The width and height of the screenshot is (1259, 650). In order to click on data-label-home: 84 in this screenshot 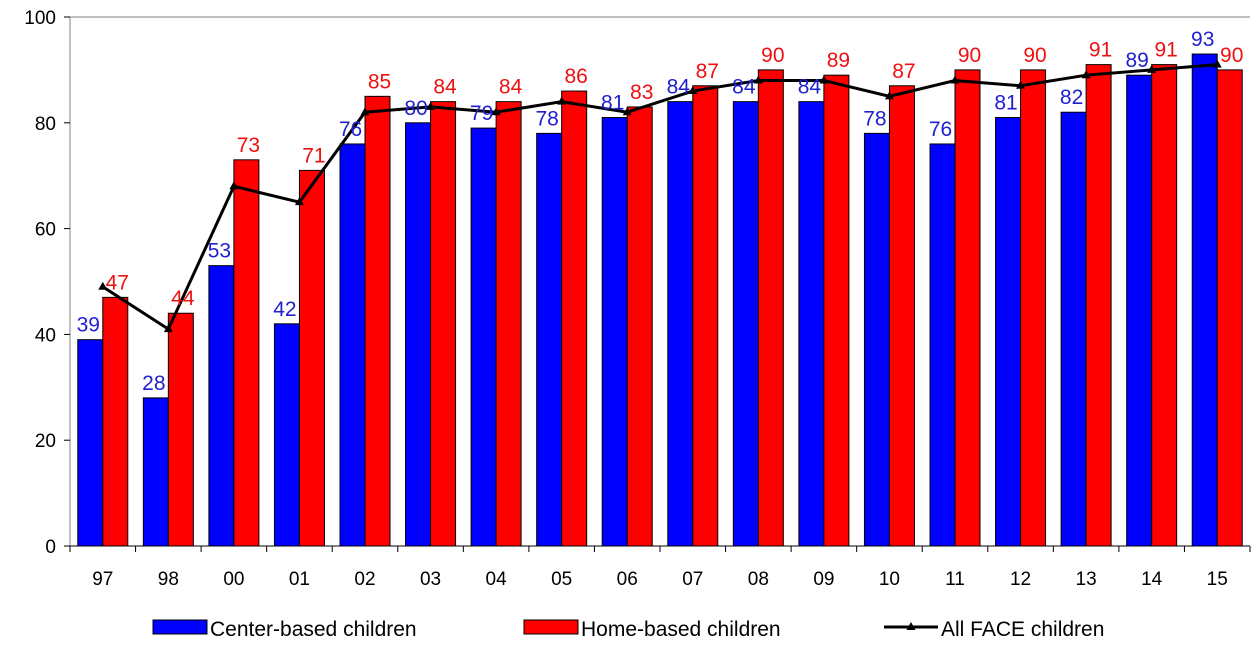, I will do `click(511, 87)`.